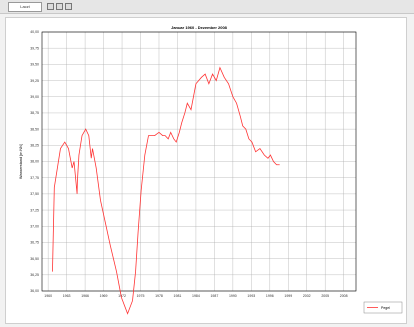 The width and height of the screenshot is (414, 327). Describe the element at coordinates (34, 32) in the screenshot. I see `y-tick-label: 40,00` at that location.